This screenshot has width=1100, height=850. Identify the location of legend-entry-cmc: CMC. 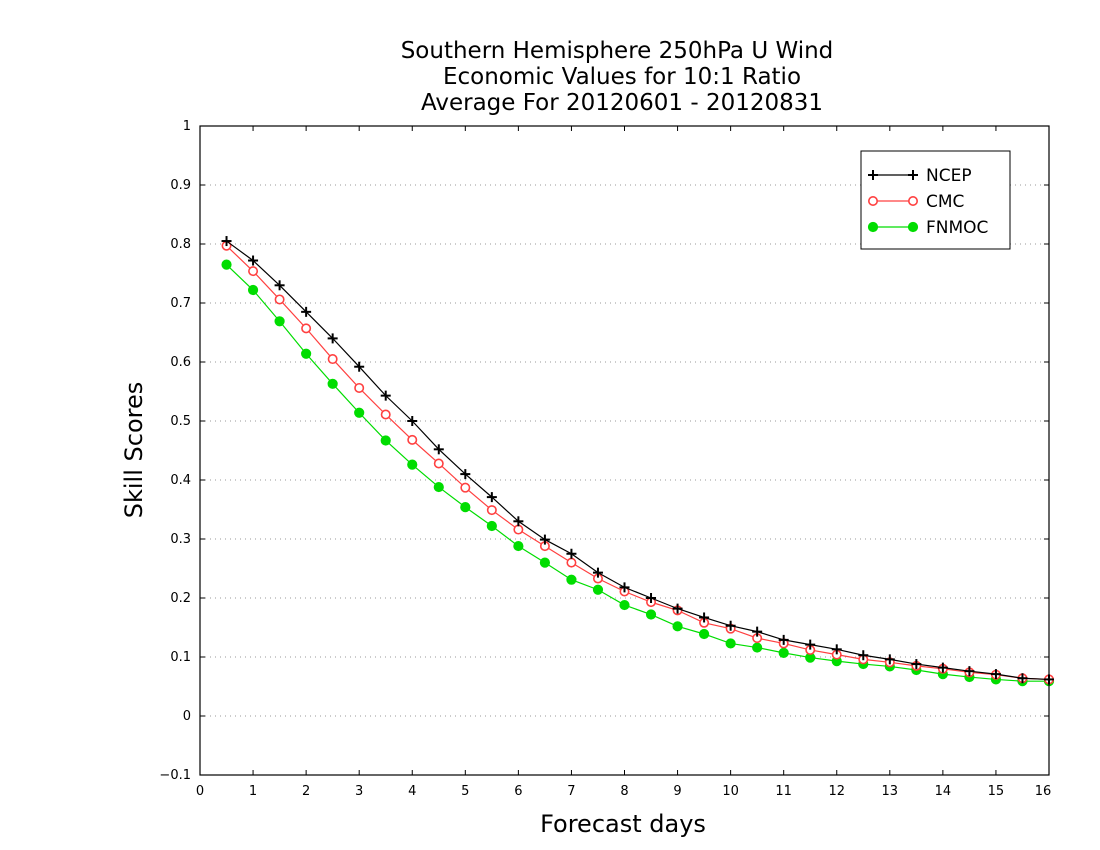
(915, 202).